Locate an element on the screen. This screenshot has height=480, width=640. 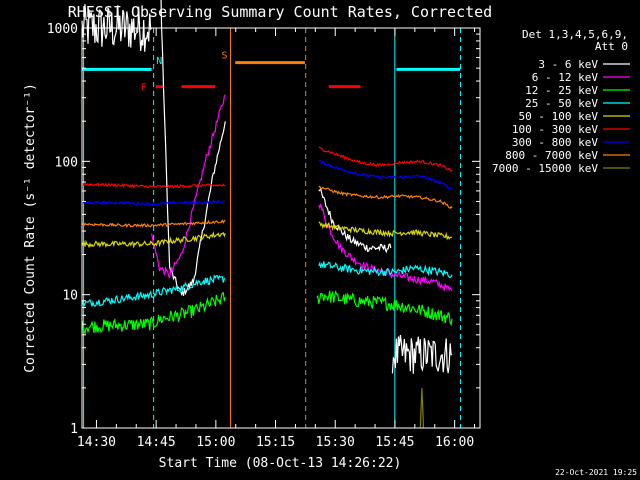
legend-label-4: 50 - 100 keV is located at coordinates (559, 116).